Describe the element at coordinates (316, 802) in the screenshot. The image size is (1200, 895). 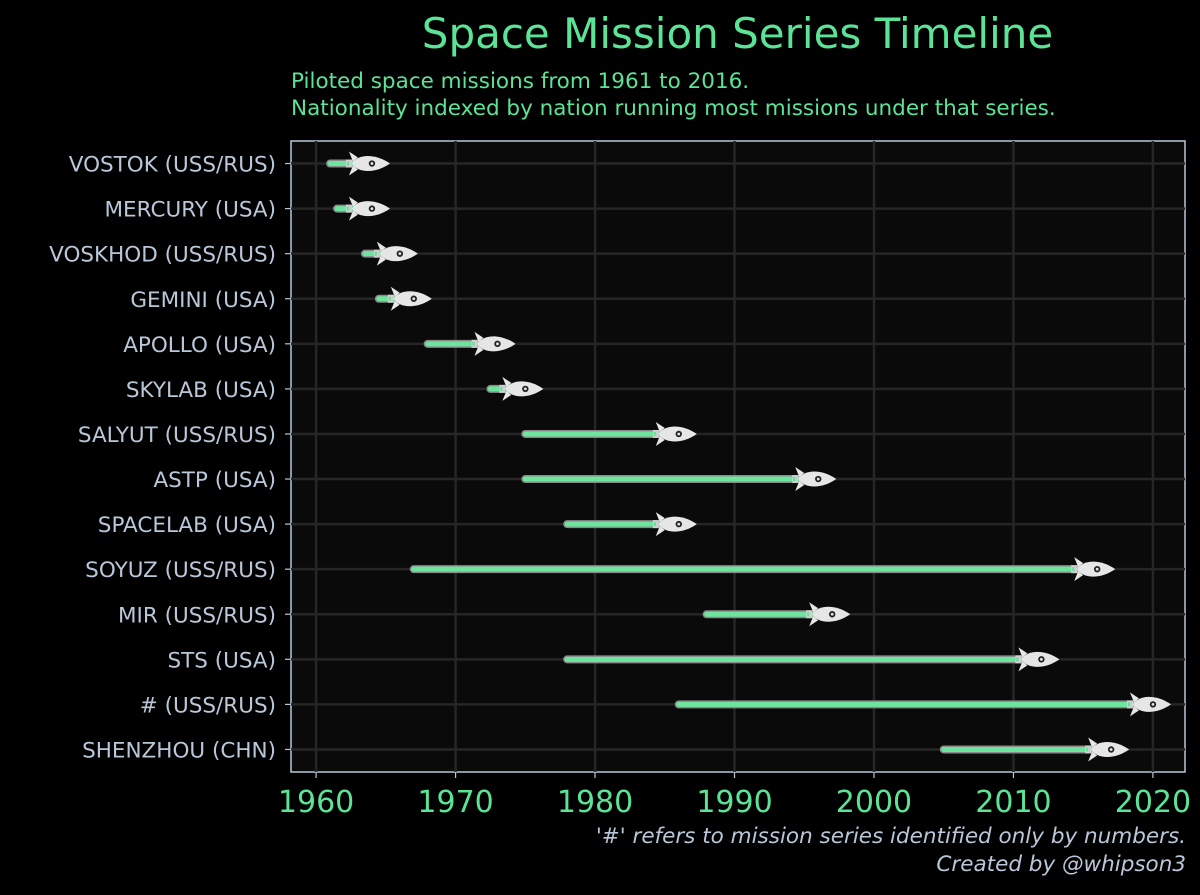
I see `x-tick-label: 1960` at that location.